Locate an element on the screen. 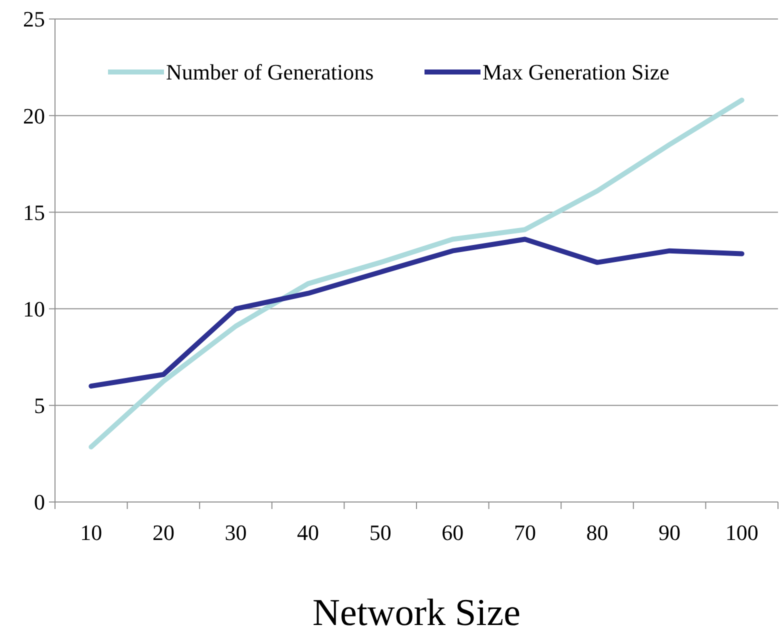 This screenshot has width=783, height=633. x-tick-label: 20 is located at coordinates (163, 532).